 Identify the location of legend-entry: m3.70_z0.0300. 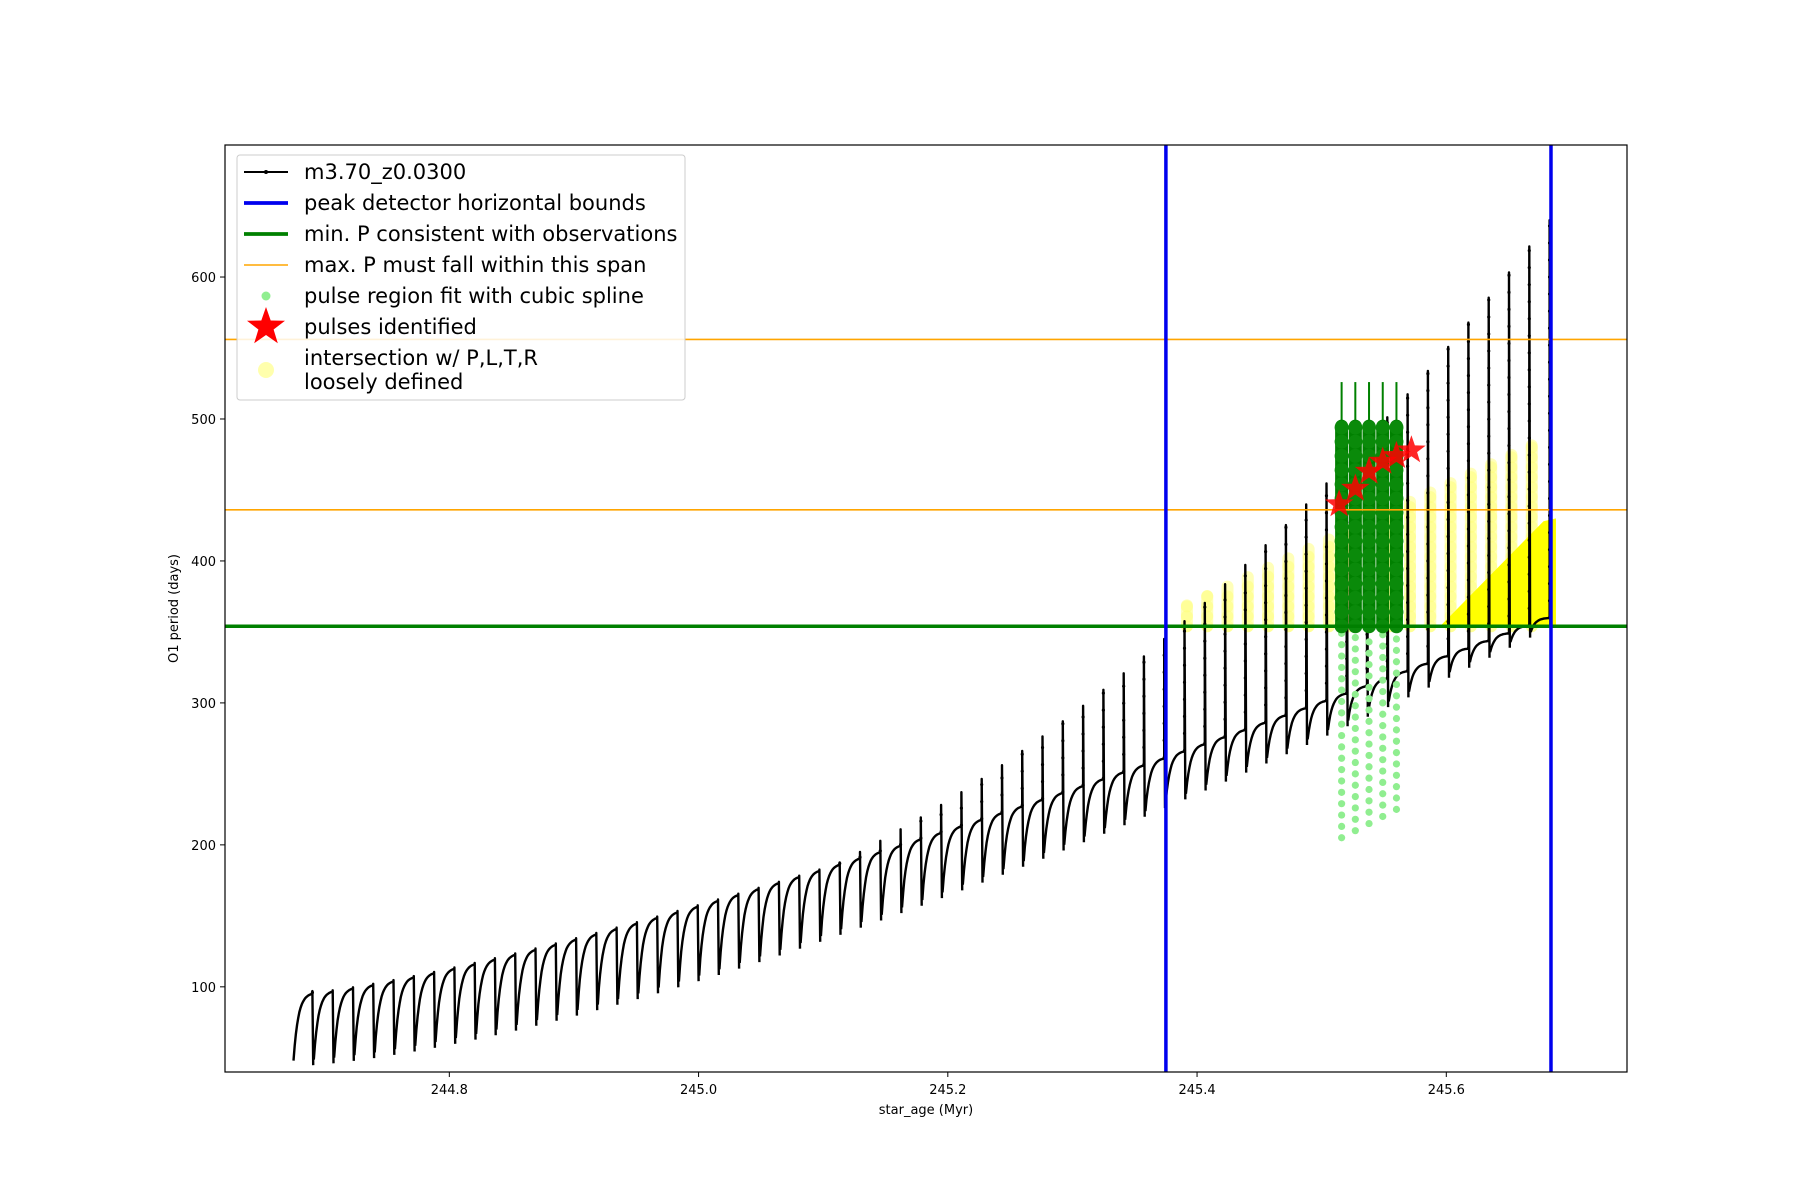
(355, 172).